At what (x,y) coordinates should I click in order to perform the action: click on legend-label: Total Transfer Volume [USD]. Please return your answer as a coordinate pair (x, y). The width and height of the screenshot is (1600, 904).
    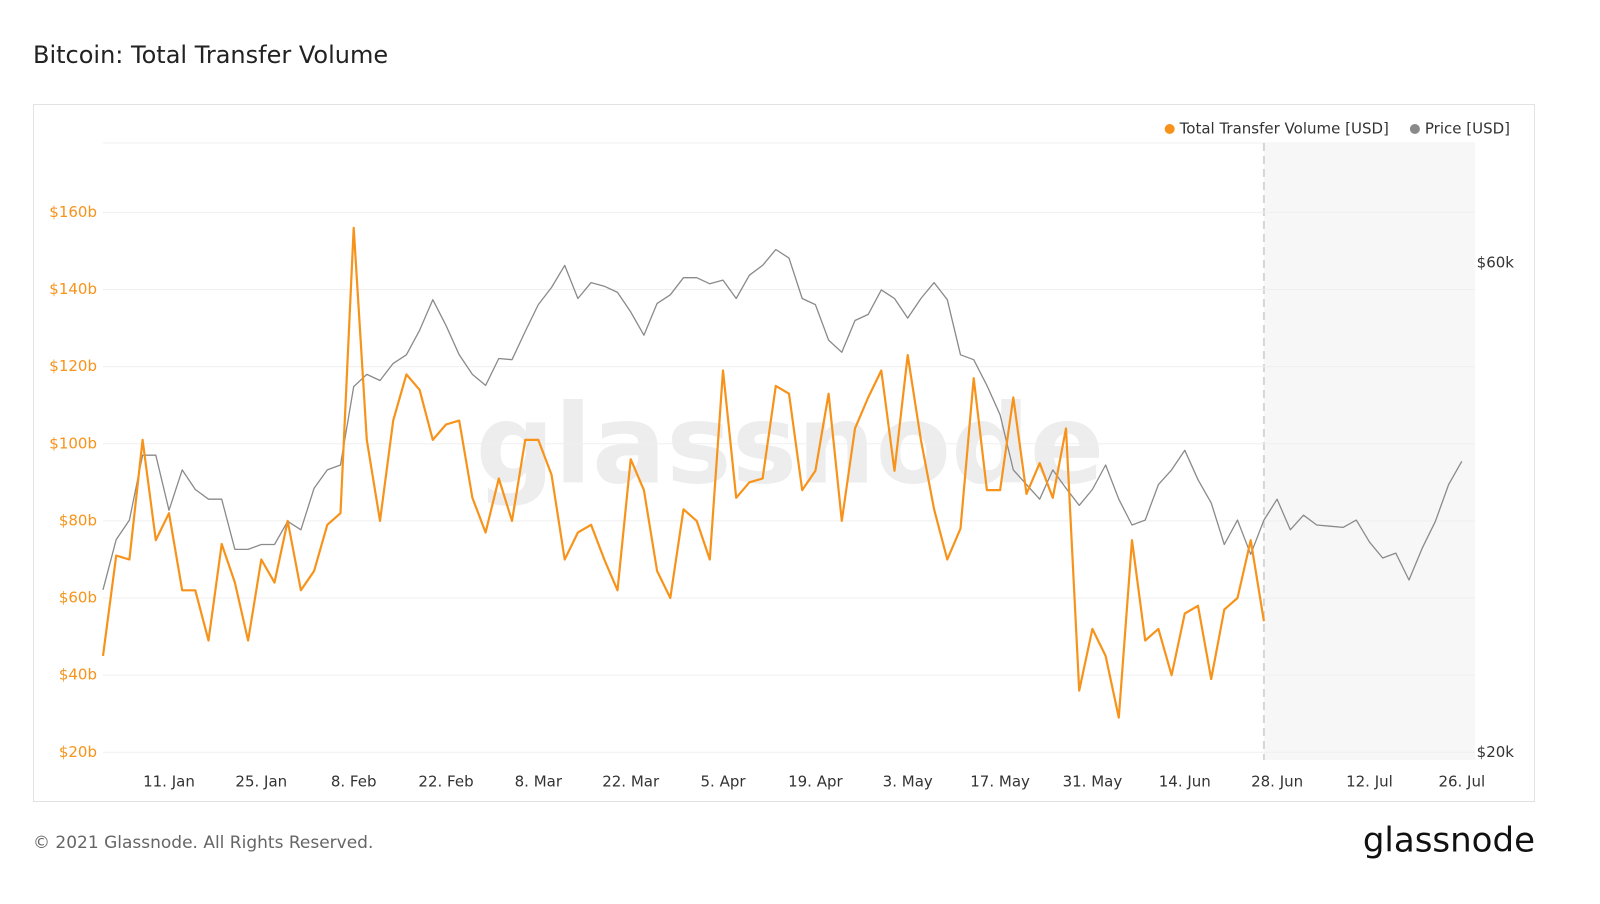
    Looking at the image, I should click on (1284, 129).